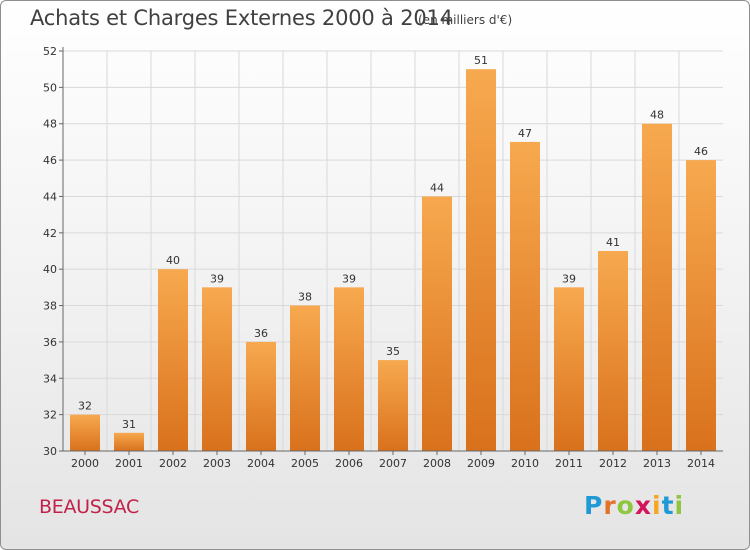  I want to click on bar-value-label: 48, so click(657, 115).